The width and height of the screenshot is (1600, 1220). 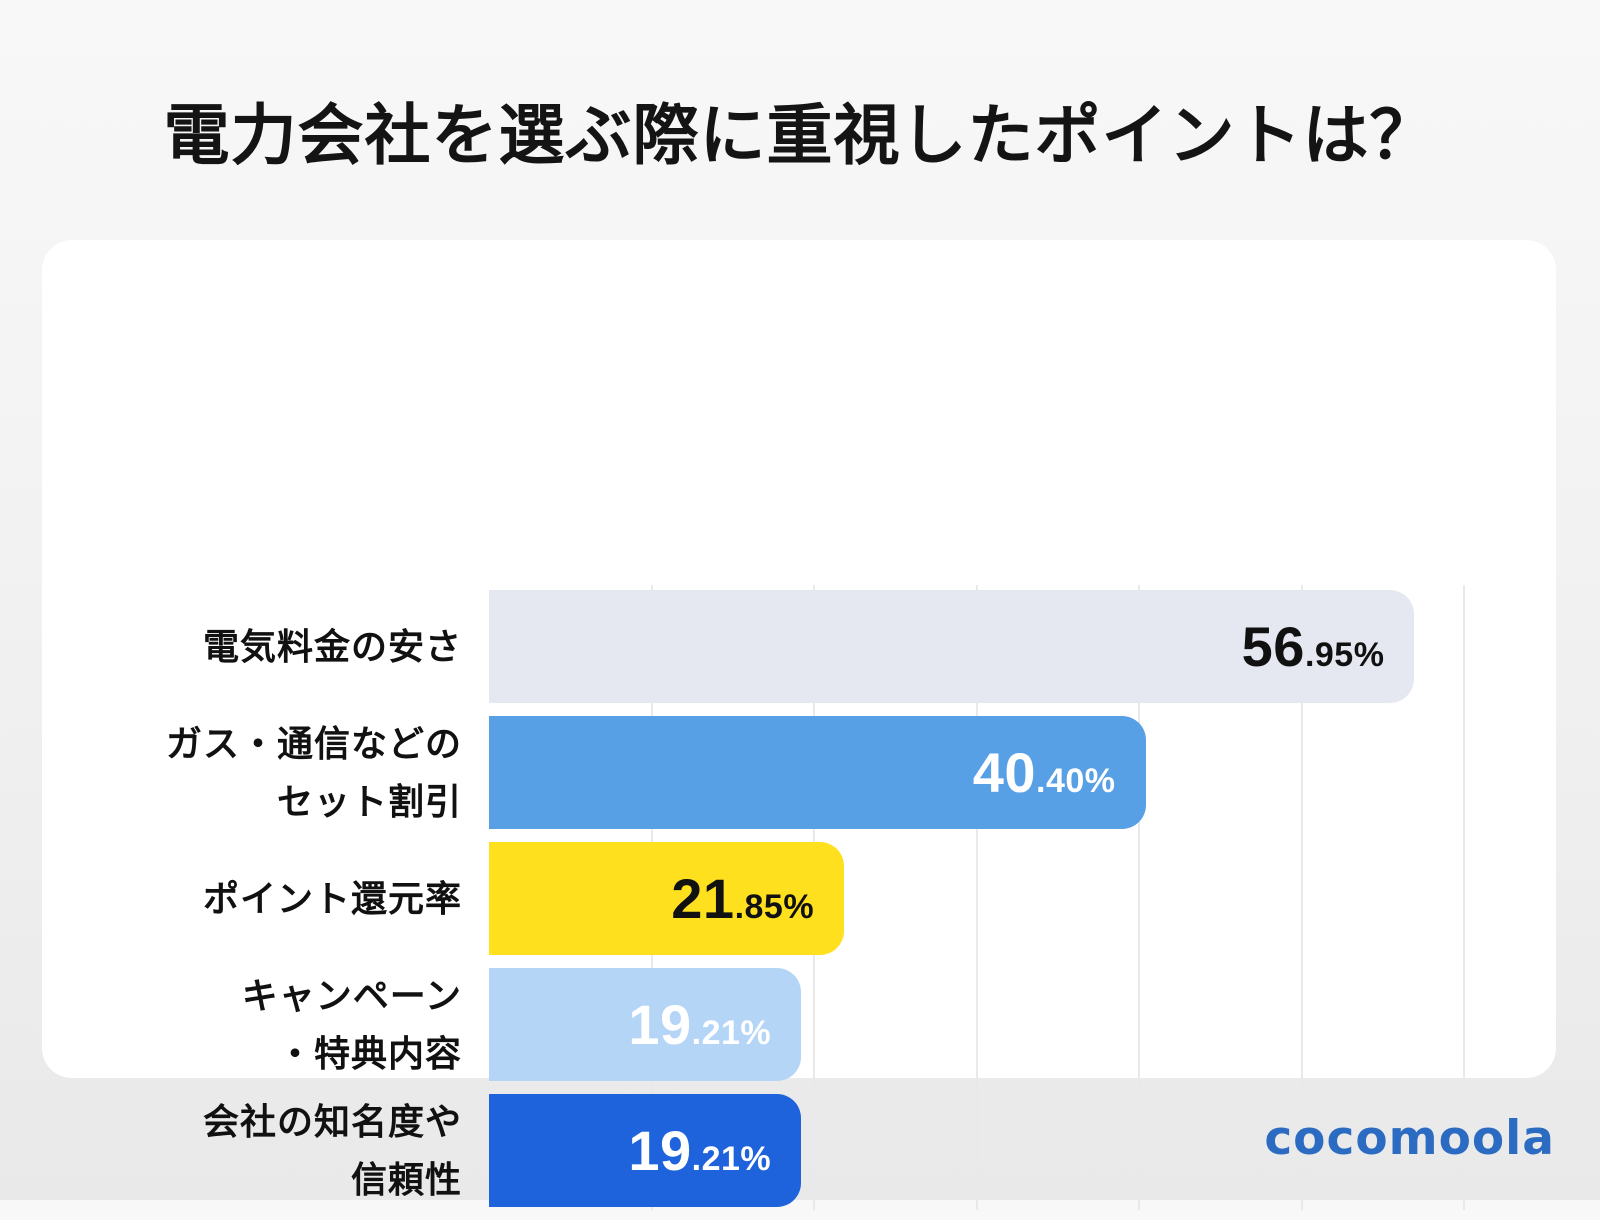 What do you see at coordinates (332, 1150) in the screenshot?
I see `category-label: 会社の知名度や 信頼性` at bounding box center [332, 1150].